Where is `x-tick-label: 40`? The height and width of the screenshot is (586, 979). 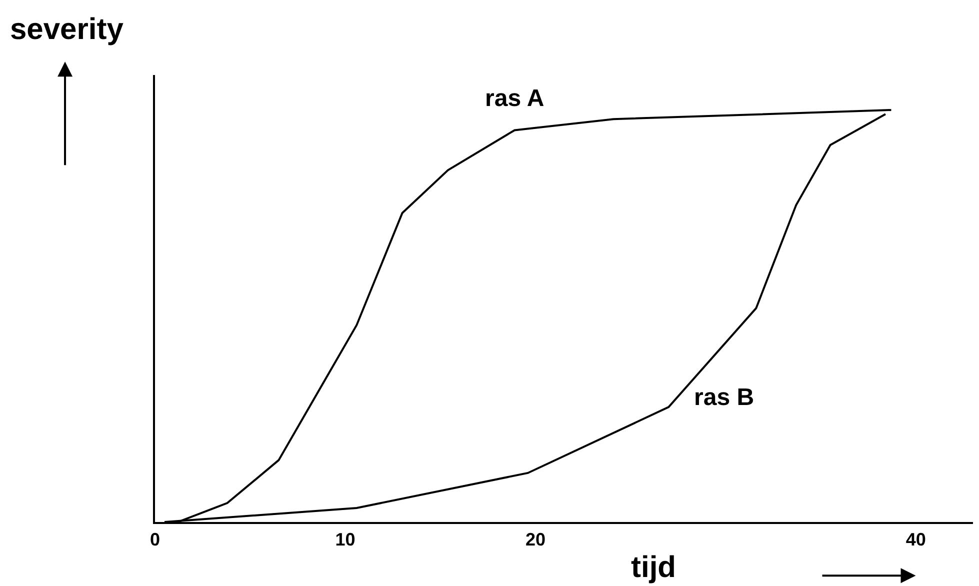 x-tick-label: 40 is located at coordinates (916, 540).